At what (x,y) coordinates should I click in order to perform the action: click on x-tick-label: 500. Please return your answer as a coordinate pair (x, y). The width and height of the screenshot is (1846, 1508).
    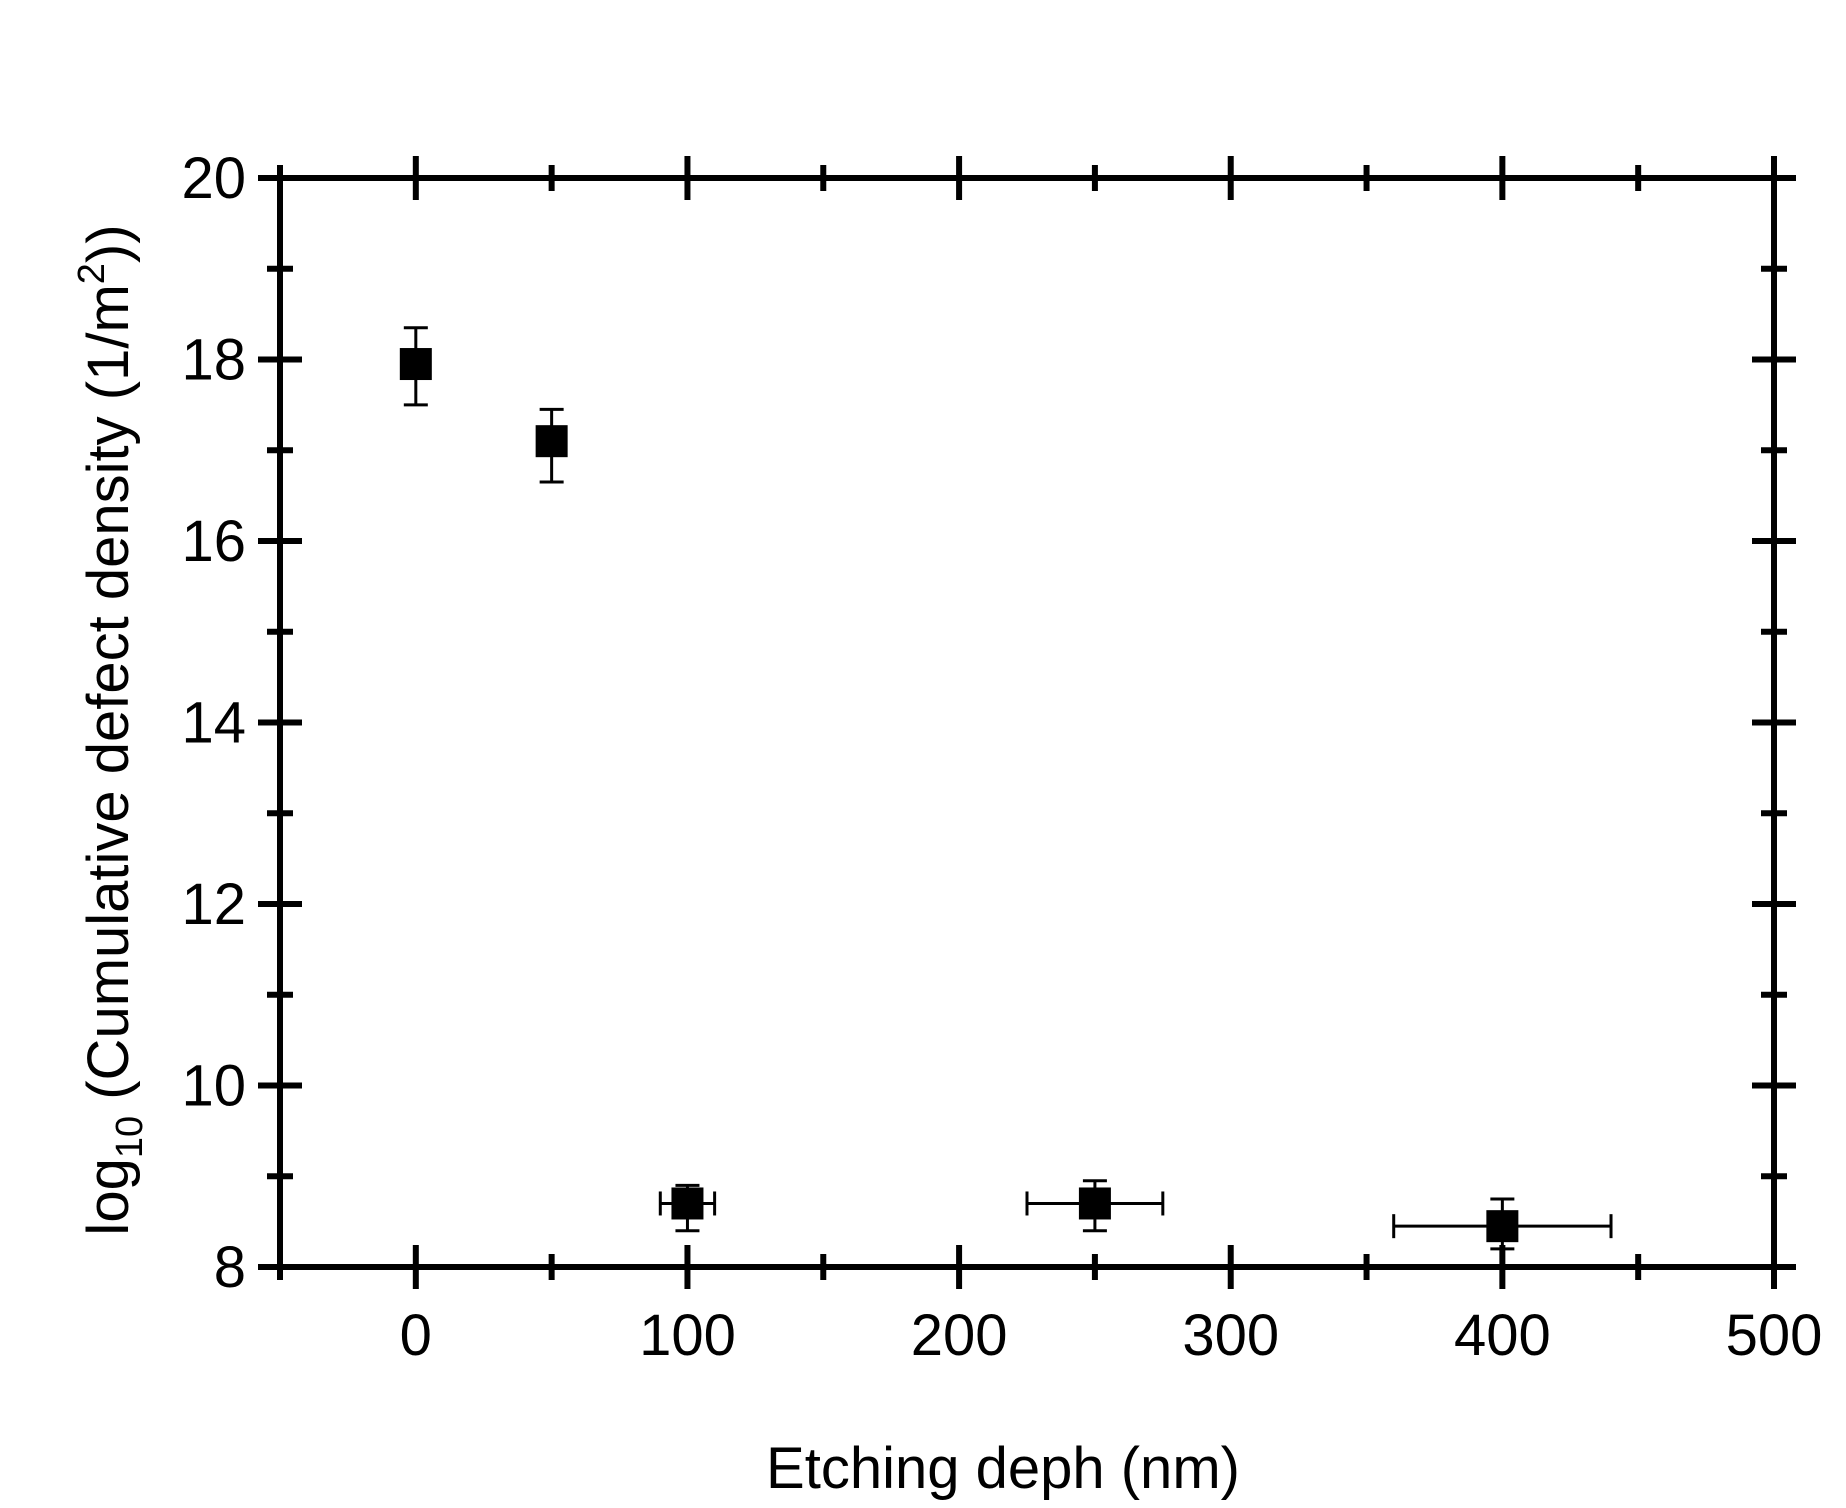
    Looking at the image, I should click on (1774, 1335).